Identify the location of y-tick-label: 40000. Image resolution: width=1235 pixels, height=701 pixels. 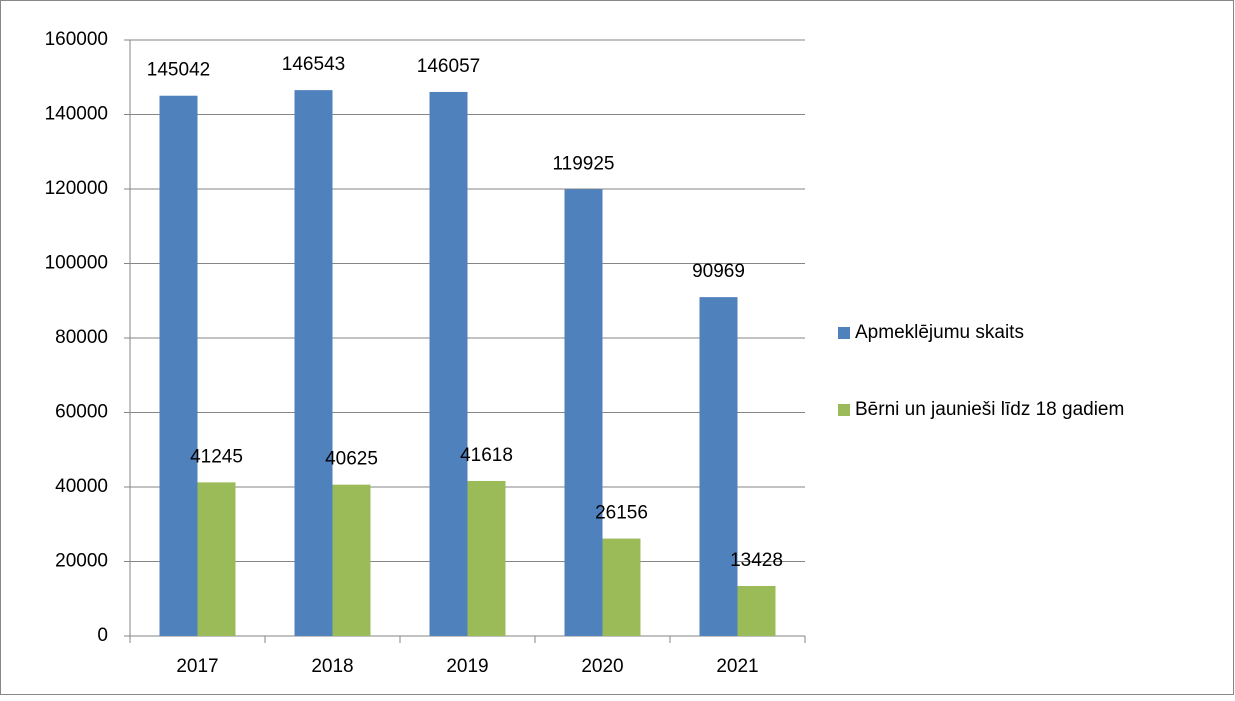
(81, 486).